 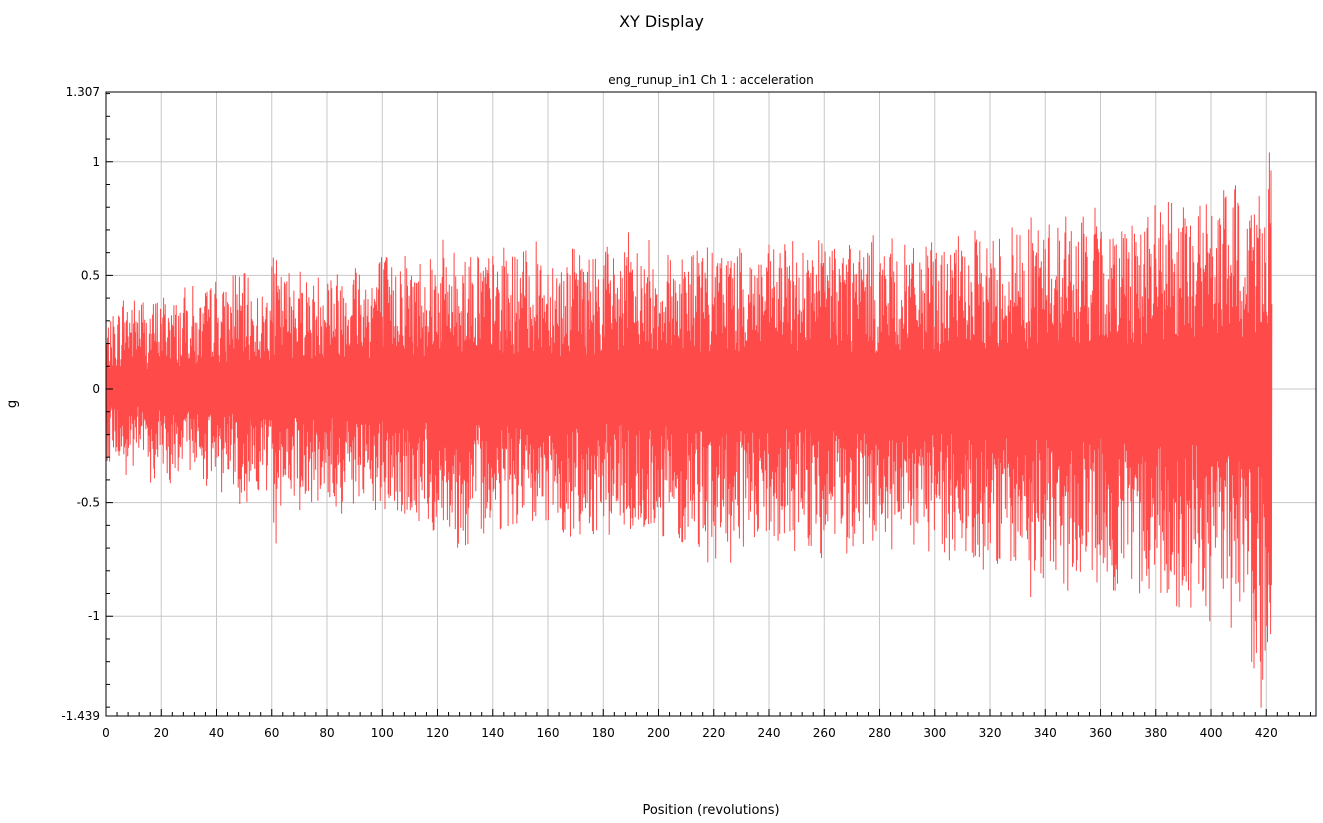 What do you see at coordinates (1266, 733) in the screenshot?
I see `x-tick-label: 420` at bounding box center [1266, 733].